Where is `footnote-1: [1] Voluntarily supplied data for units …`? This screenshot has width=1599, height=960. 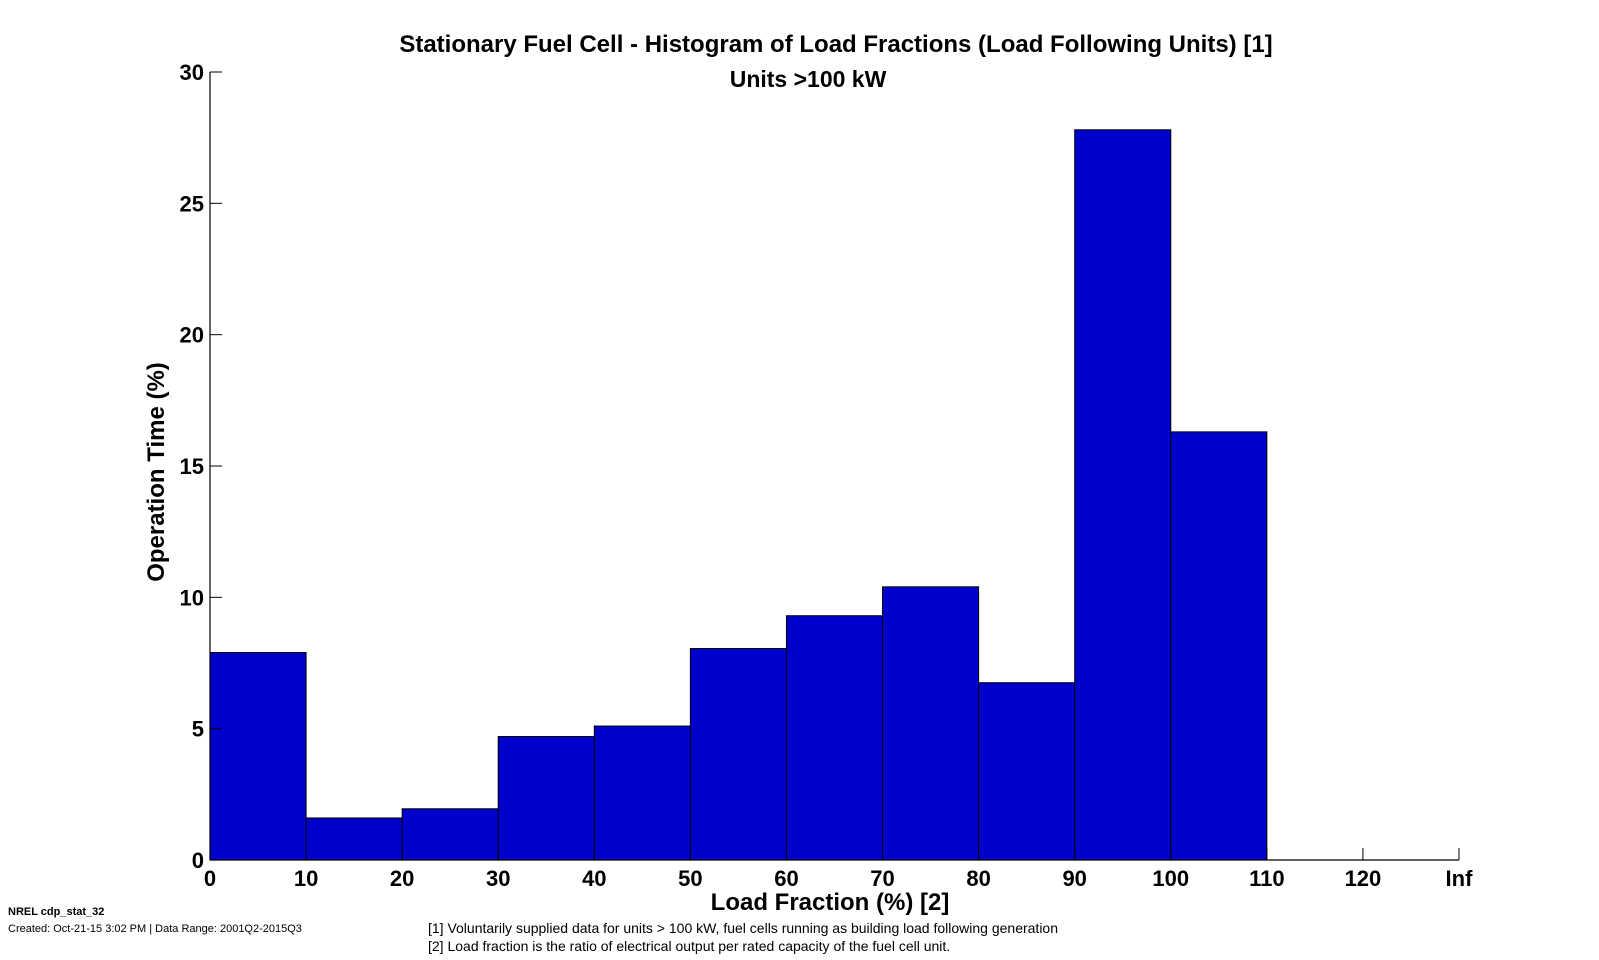
footnote-1: [1] Voluntarily supplied data for units … is located at coordinates (743, 928).